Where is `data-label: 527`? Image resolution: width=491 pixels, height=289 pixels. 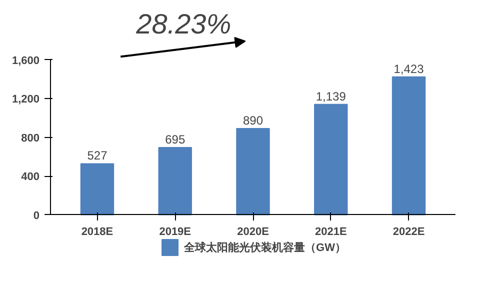
data-label: 527 is located at coordinates (97, 155).